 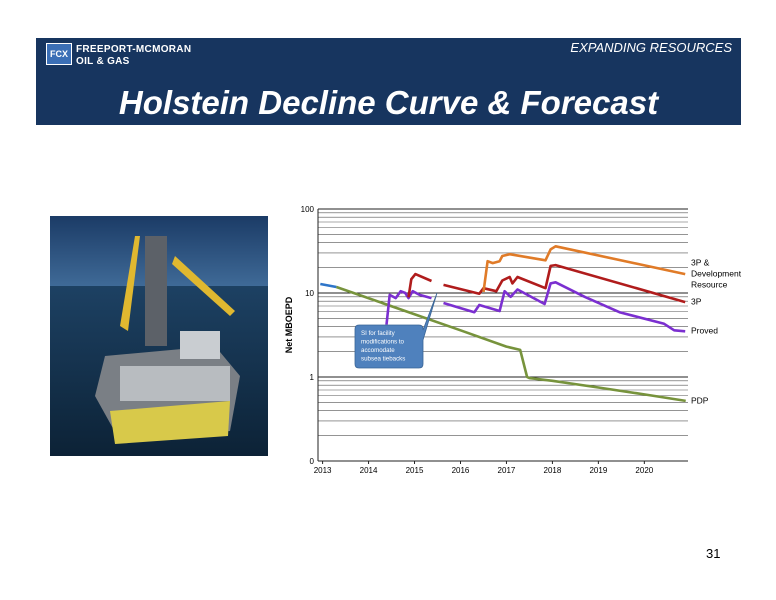 What do you see at coordinates (704, 330) in the screenshot?
I see `series-label: Proved` at bounding box center [704, 330].